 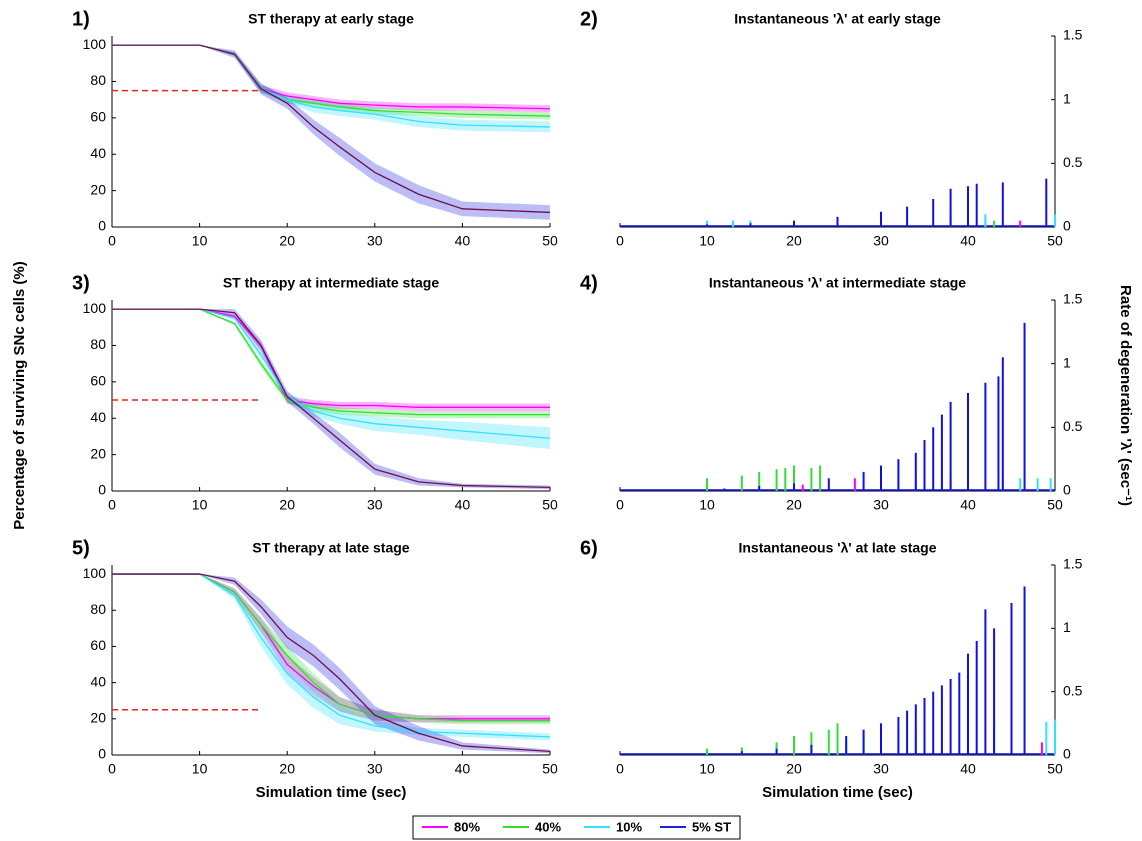 I want to click on chart-title: ST therapy at early stage, so click(x=331, y=19).